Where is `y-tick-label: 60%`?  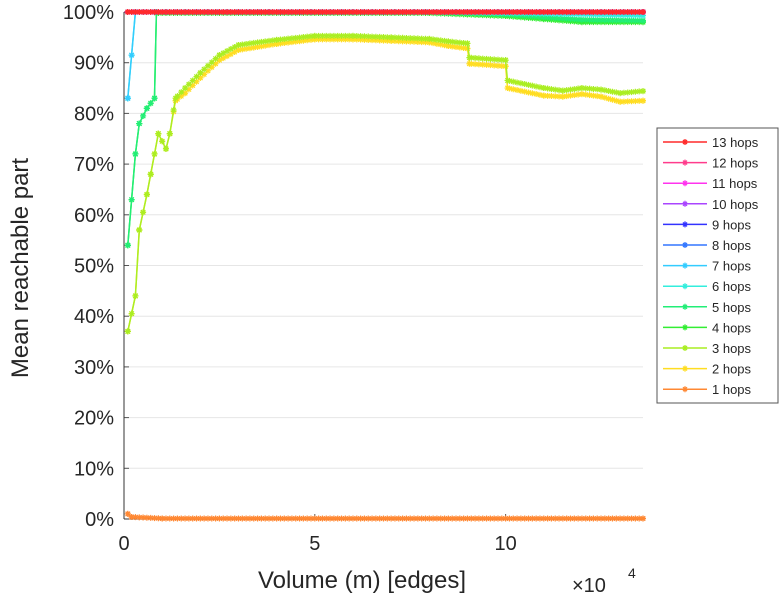
y-tick-label: 60% is located at coordinates (94, 216).